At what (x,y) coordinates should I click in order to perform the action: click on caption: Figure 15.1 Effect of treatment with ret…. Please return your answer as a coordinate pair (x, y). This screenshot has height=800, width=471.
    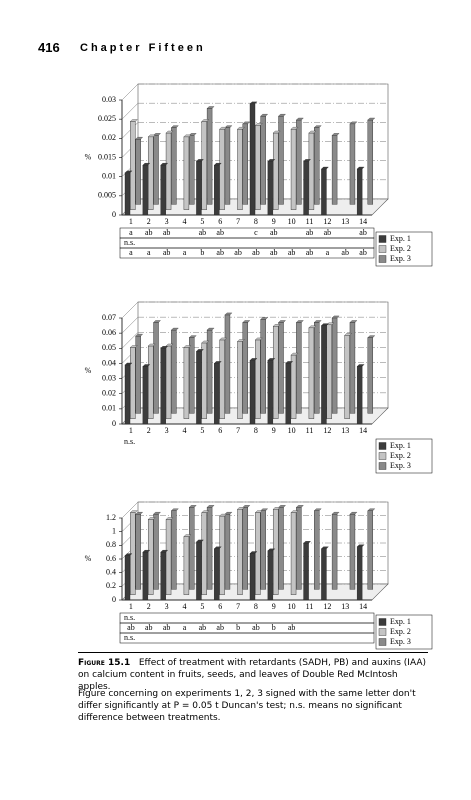
    Looking at the image, I should click on (253, 675).